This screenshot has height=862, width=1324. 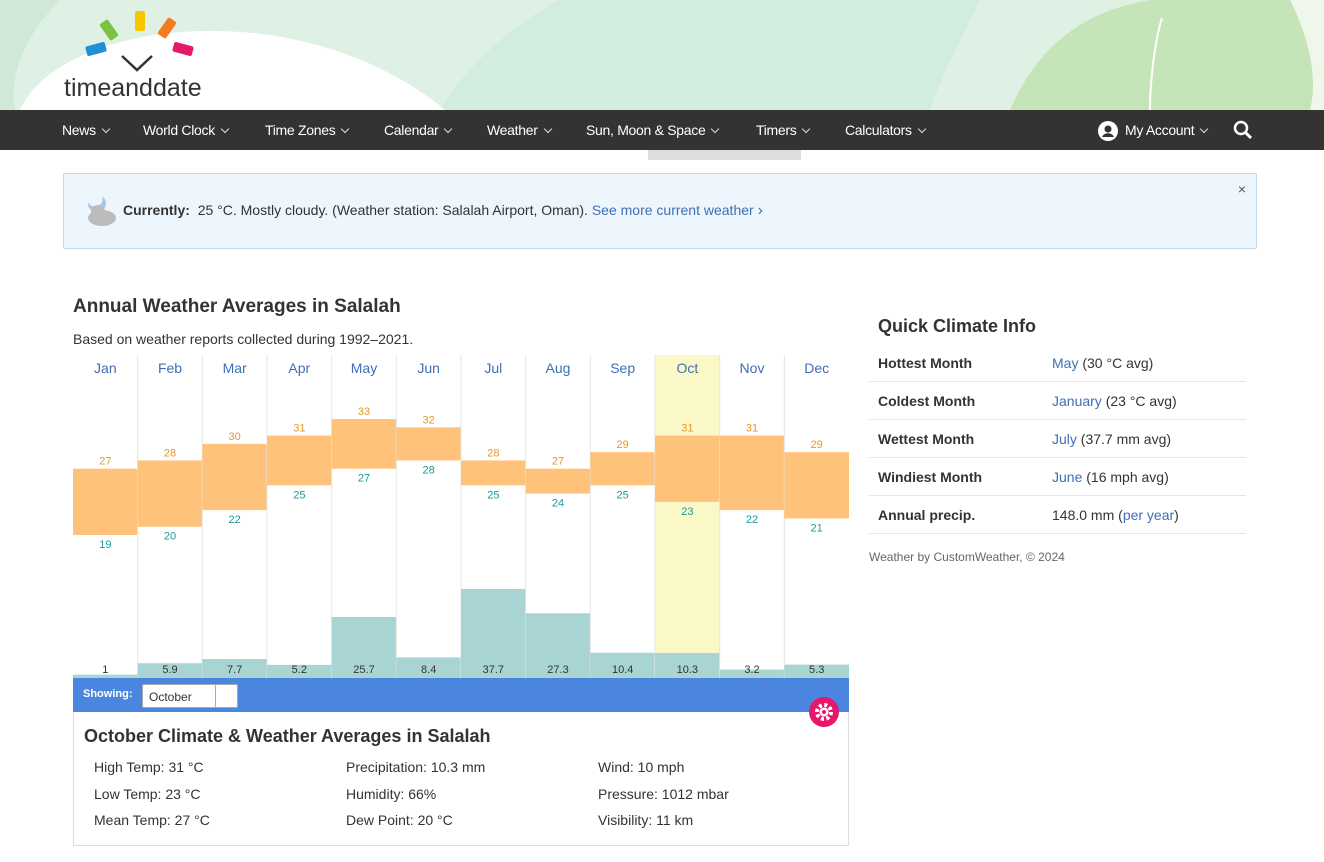 I want to click on month-label: Mar, so click(x=235, y=368).